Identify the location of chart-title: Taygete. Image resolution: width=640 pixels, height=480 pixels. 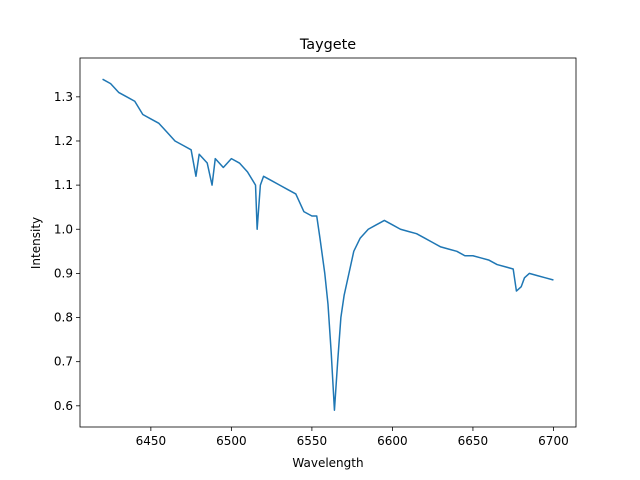
(327, 45).